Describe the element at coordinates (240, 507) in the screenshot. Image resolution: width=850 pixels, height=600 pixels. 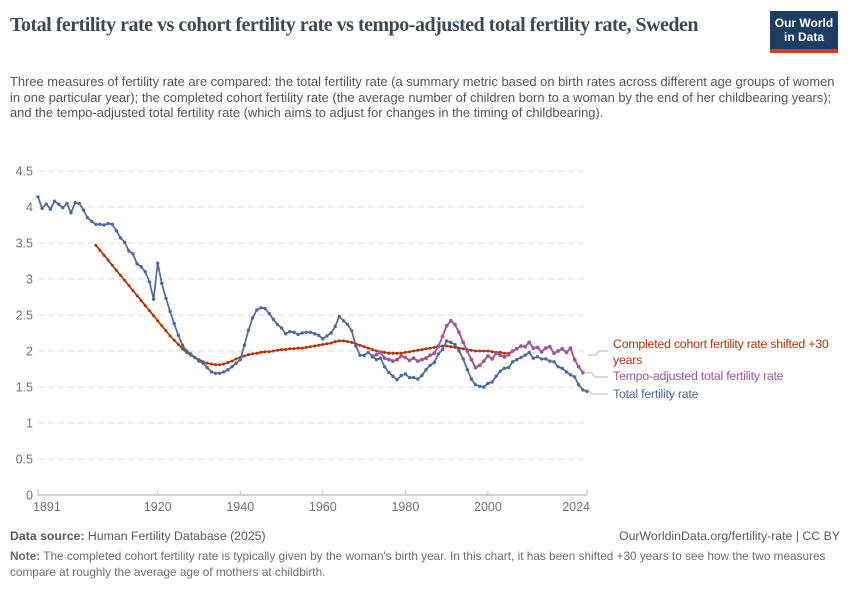
I see `x-tick-label: 1940` at that location.